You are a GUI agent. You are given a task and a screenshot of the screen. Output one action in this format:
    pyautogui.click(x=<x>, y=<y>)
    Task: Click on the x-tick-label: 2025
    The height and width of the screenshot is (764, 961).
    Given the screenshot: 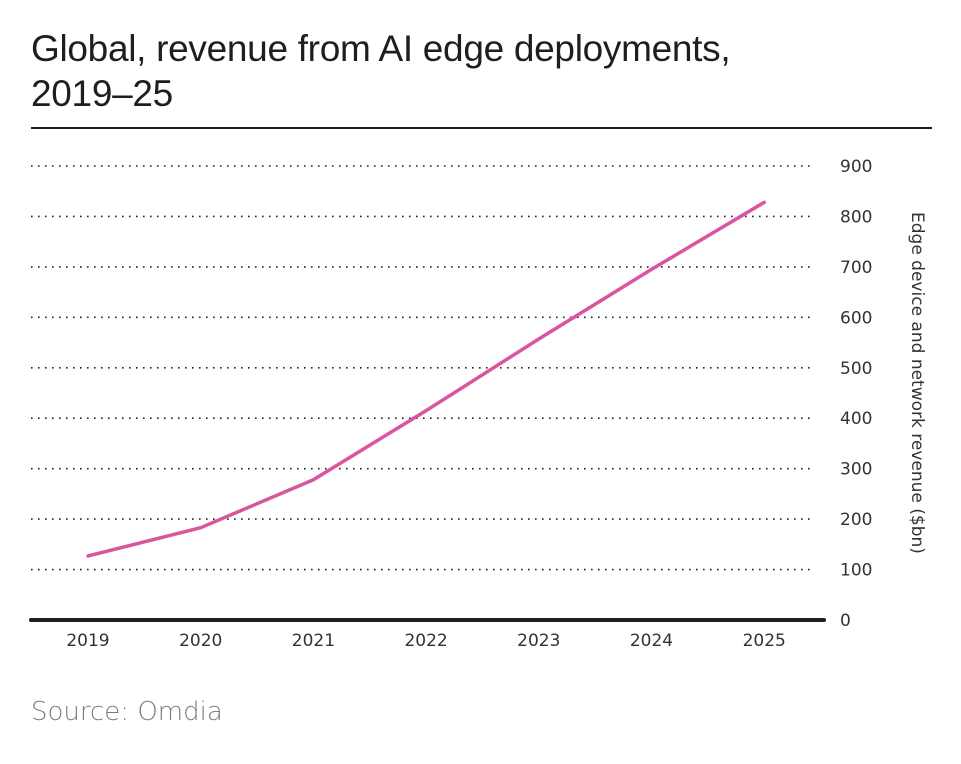 What is the action you would take?
    pyautogui.click(x=764, y=641)
    